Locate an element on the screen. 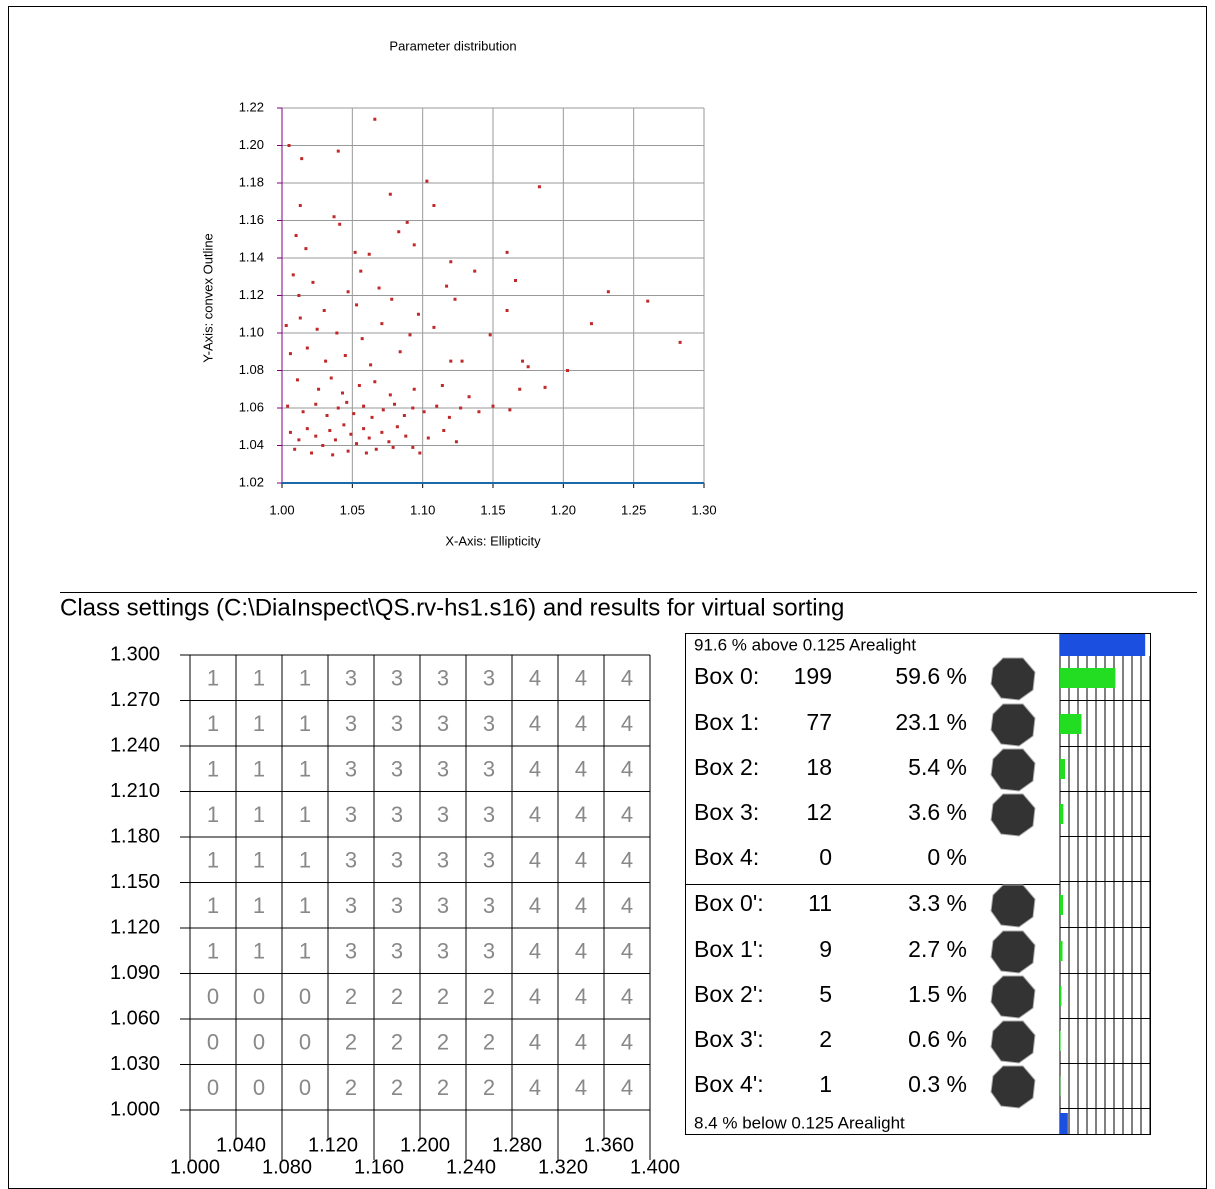  x-tick-label: 1.240 is located at coordinates (471, 1167).